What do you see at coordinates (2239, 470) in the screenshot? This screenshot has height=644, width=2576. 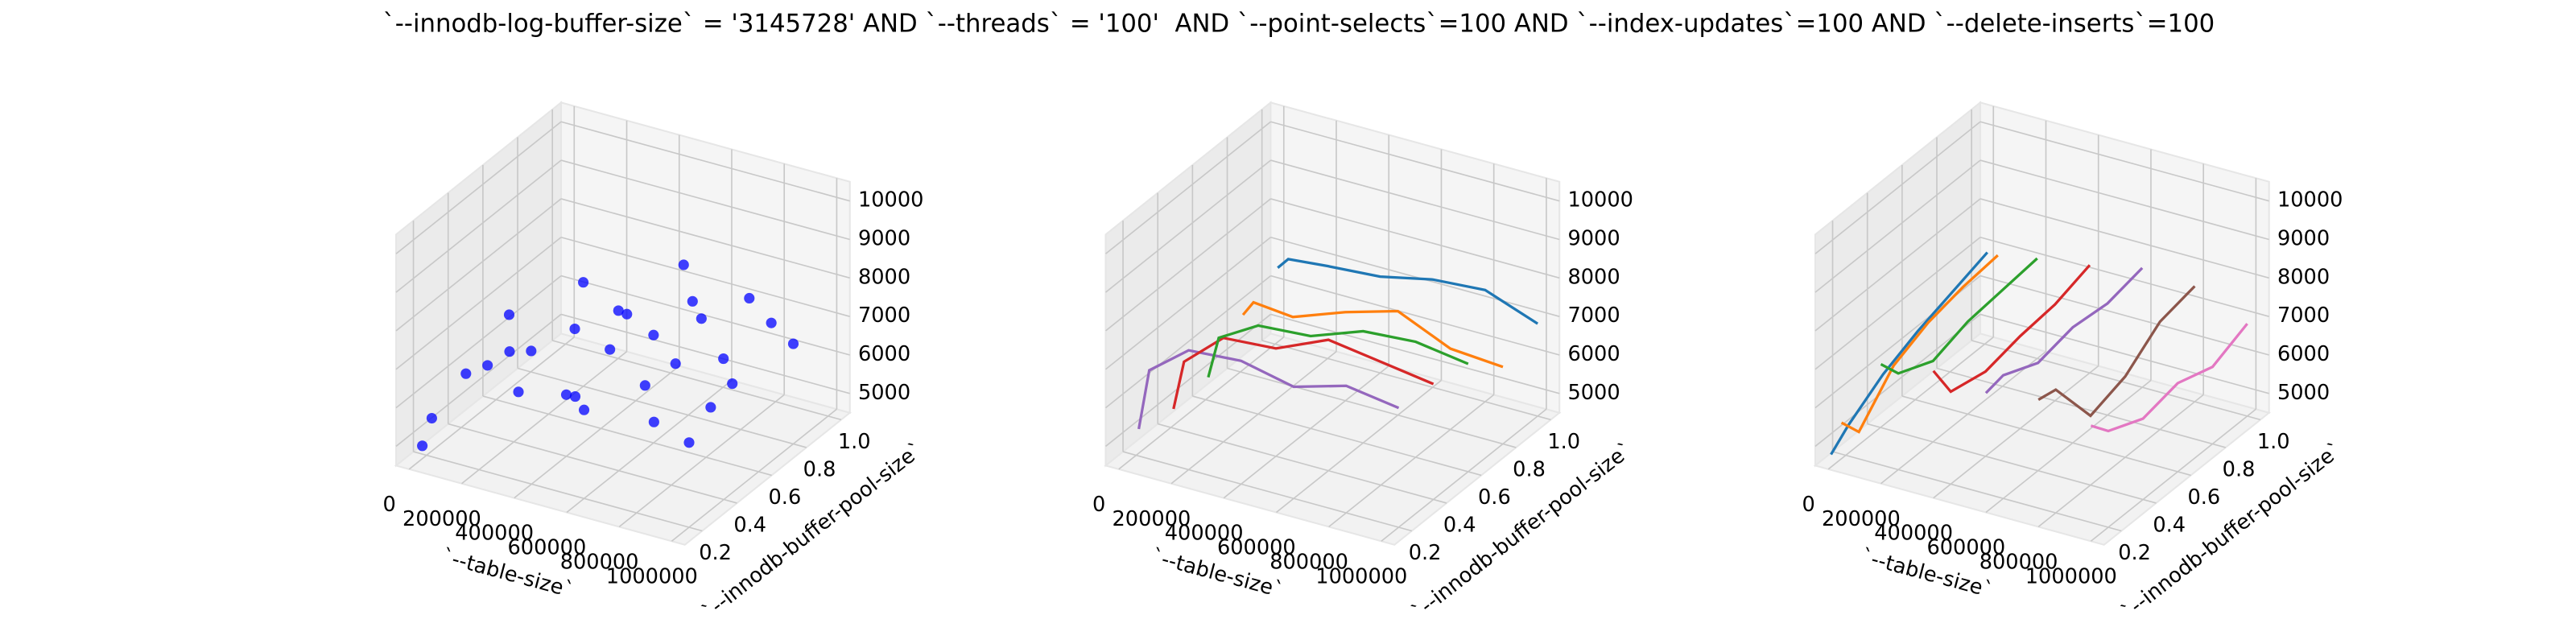 I see `y-tick-label: 0.8` at bounding box center [2239, 470].